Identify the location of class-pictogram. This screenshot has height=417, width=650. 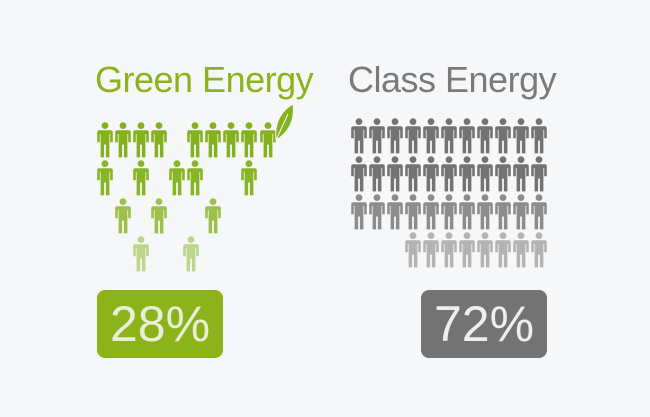
(449, 193).